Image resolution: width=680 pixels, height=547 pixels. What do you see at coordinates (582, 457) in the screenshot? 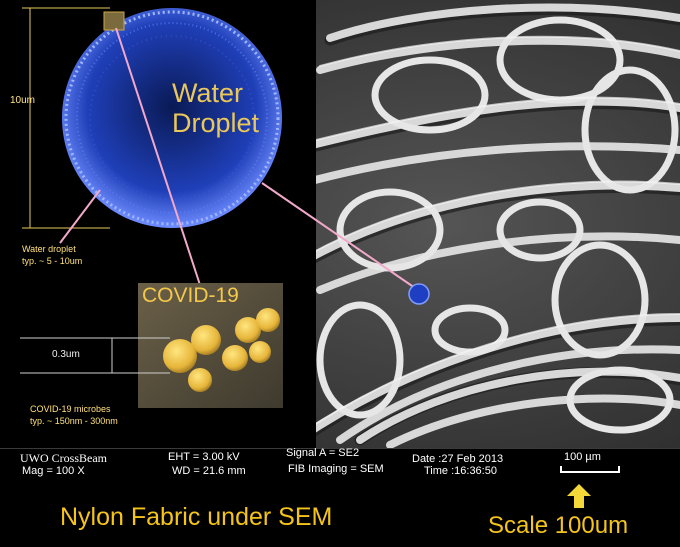
I see `scale-bar-label: 100 µm` at bounding box center [582, 457].